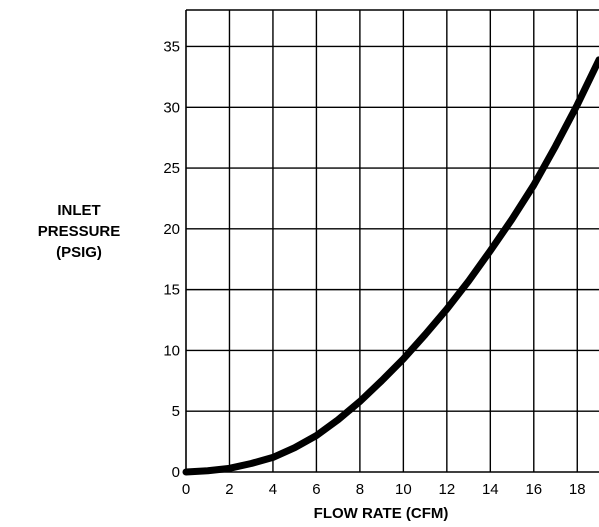  What do you see at coordinates (171, 168) in the screenshot?
I see `y-tick-label: 25` at bounding box center [171, 168].